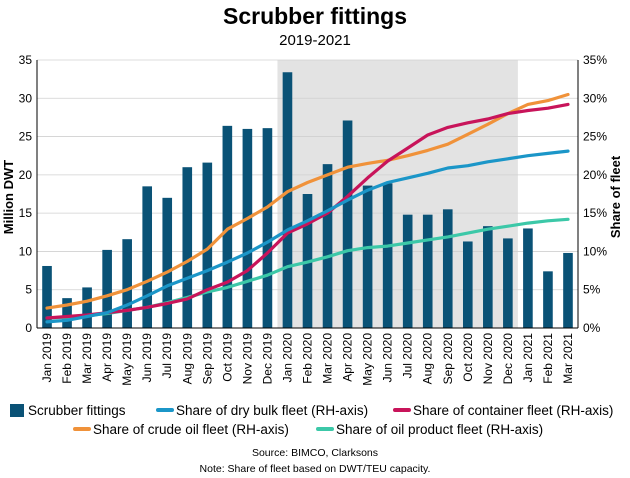 The image size is (630, 478). Describe the element at coordinates (77, 410) in the screenshot. I see `legend-label: Scrubber fittings` at that location.